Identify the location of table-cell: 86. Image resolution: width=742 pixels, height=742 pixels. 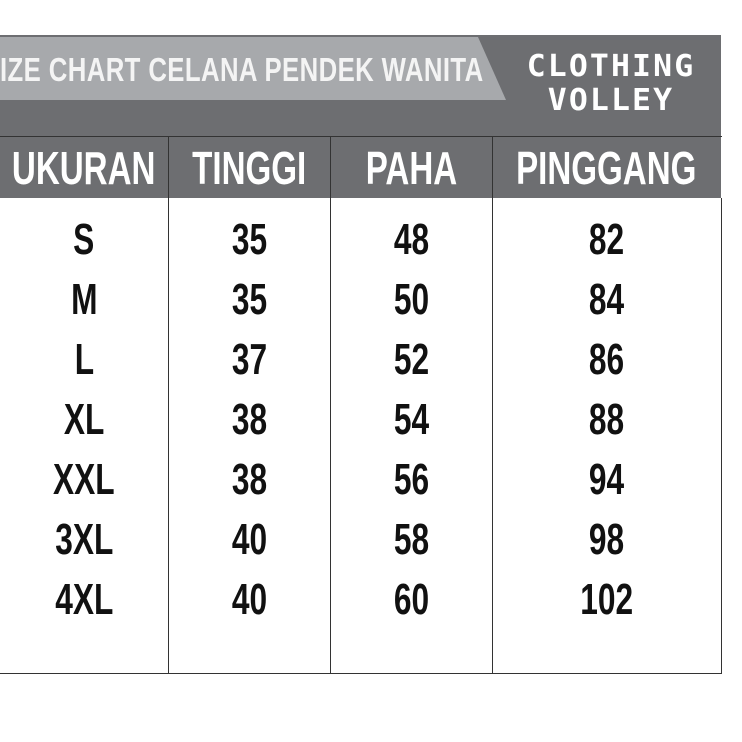
(606, 360).